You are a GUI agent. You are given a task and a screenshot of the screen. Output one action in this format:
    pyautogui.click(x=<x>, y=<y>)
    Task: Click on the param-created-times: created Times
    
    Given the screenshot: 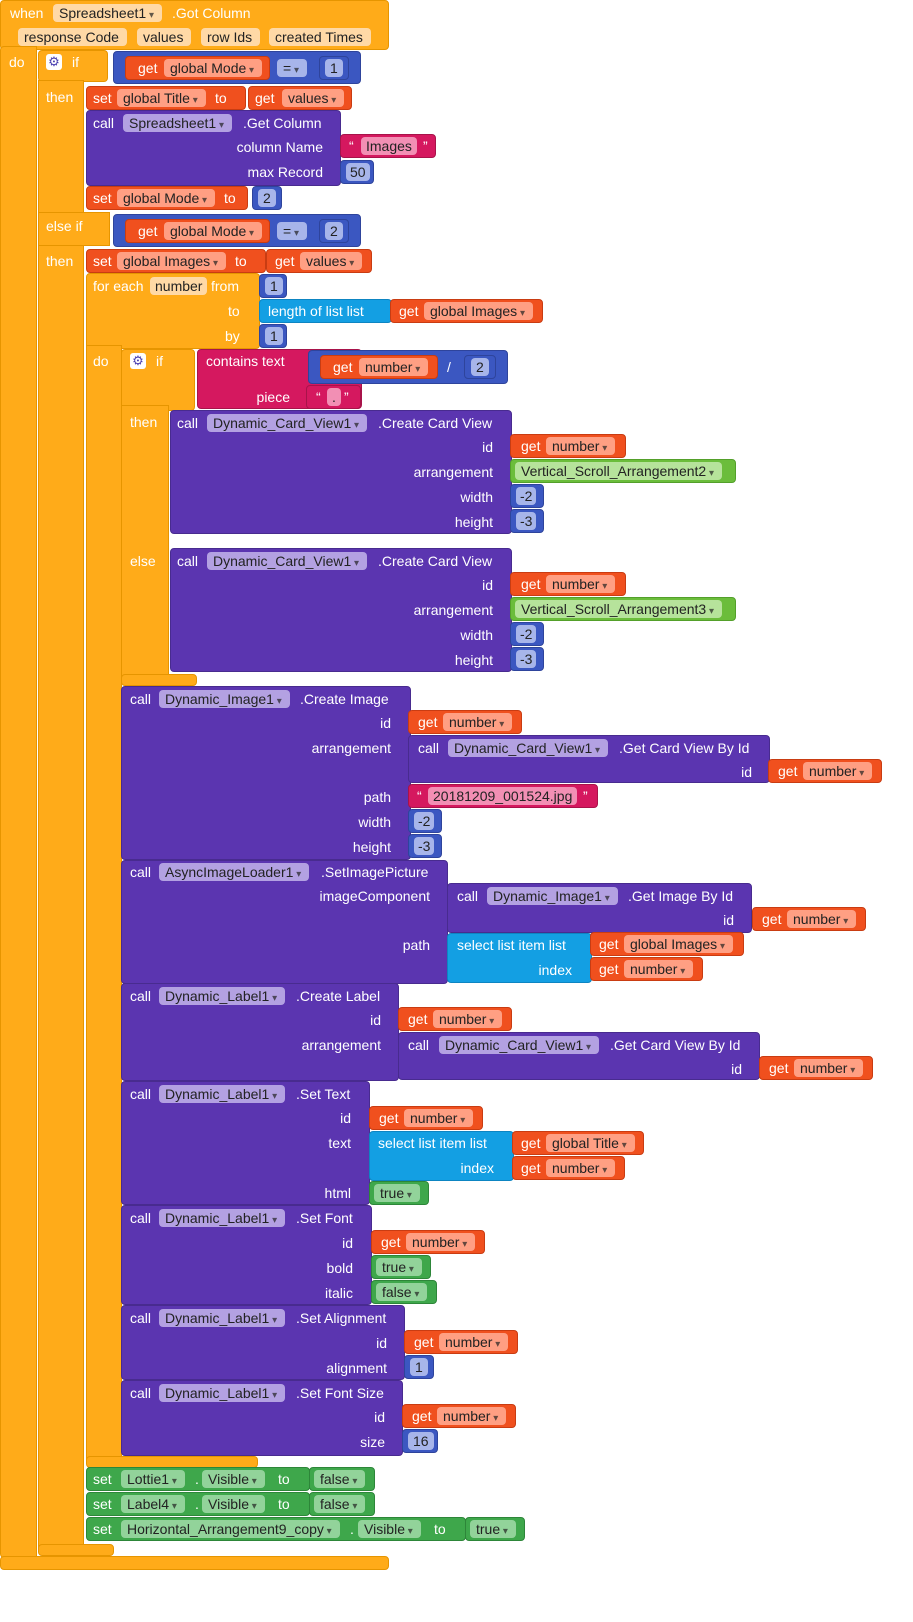 What is the action you would take?
    pyautogui.click(x=320, y=37)
    